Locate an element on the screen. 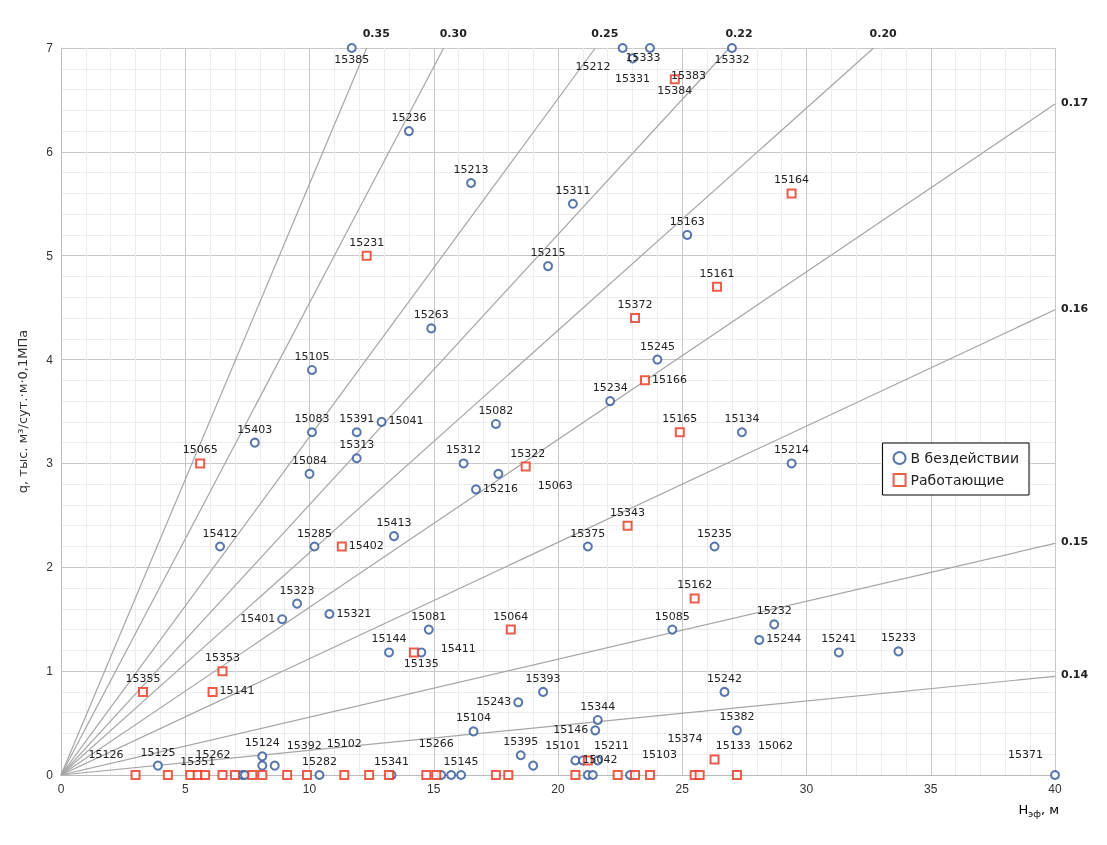 The image size is (1107, 845). annotation: 15165 is located at coordinates (680, 419).